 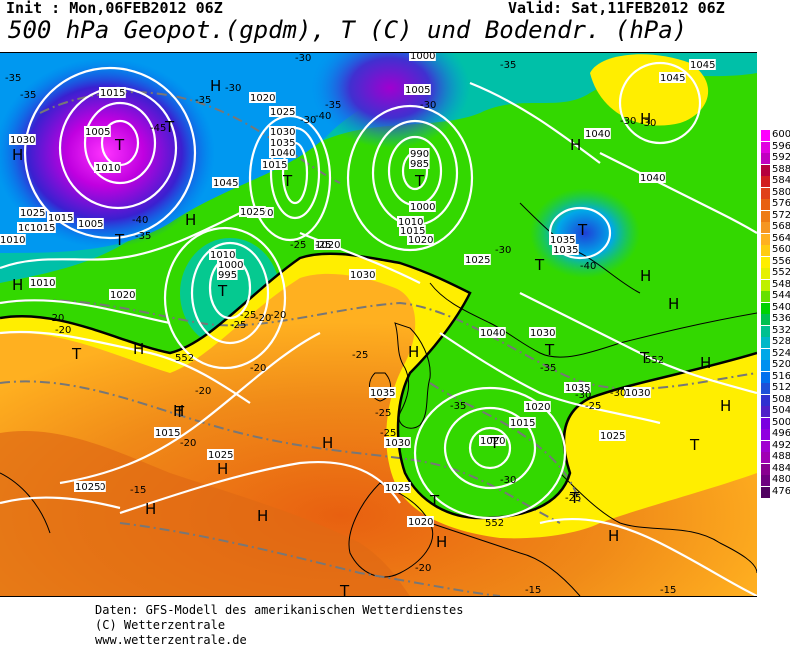 I want to click on legend-label: 544, so click(x=781, y=295).